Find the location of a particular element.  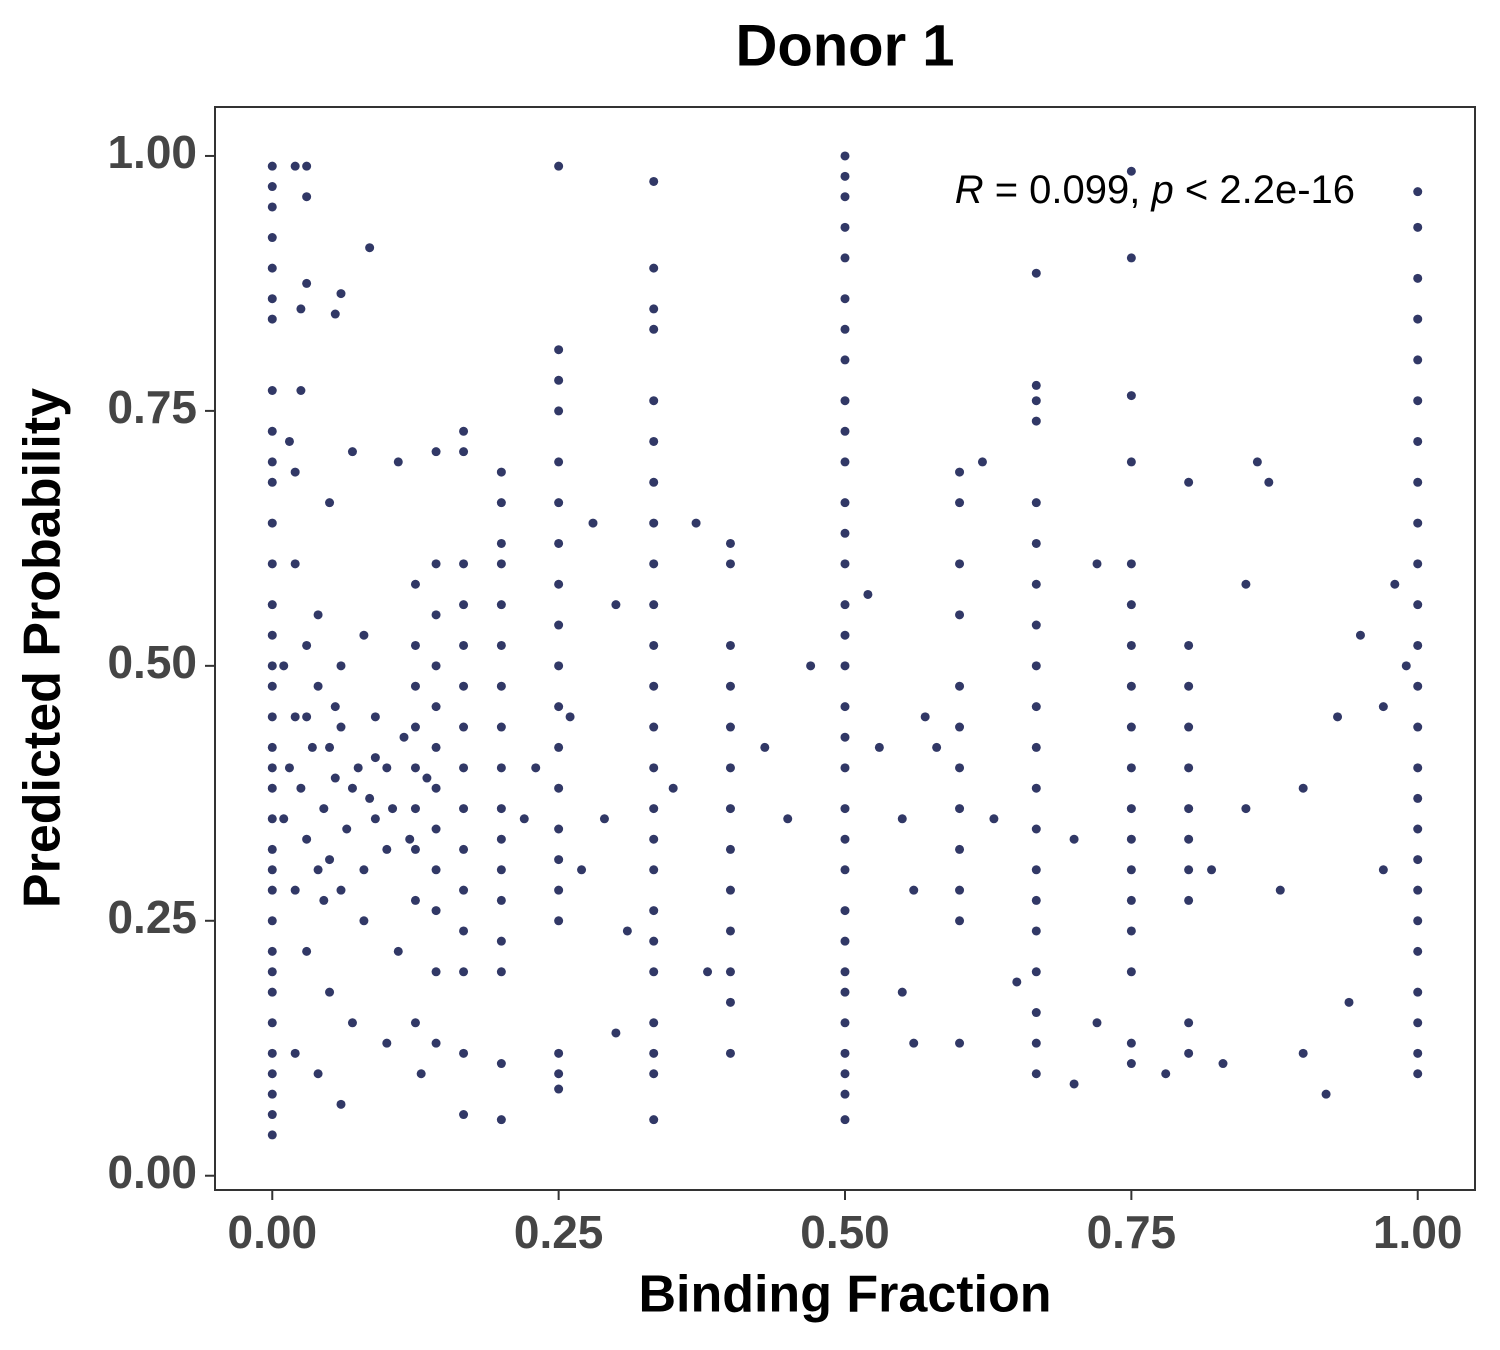

annotation: R = 0.099, p < 2.2e-16 is located at coordinates (1155, 190).